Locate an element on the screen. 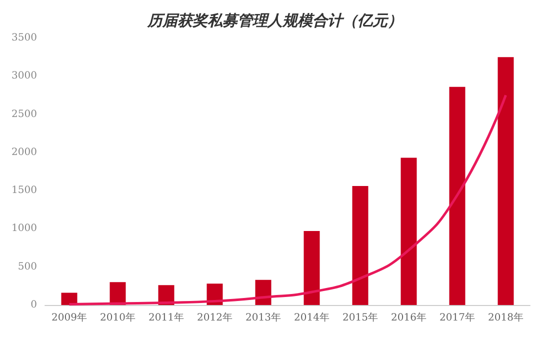 The height and width of the screenshot is (339, 550). x-tick-label: 2016年 is located at coordinates (408, 318).